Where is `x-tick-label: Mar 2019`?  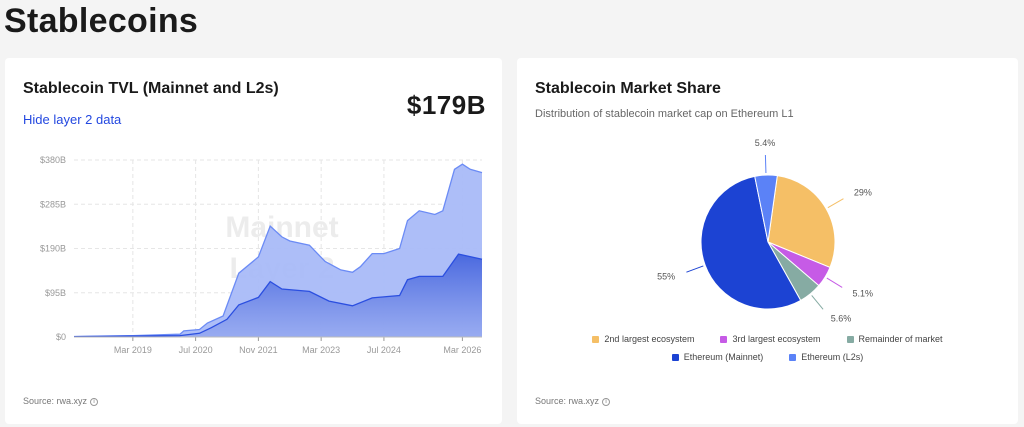 x-tick-label: Mar 2019 is located at coordinates (133, 350).